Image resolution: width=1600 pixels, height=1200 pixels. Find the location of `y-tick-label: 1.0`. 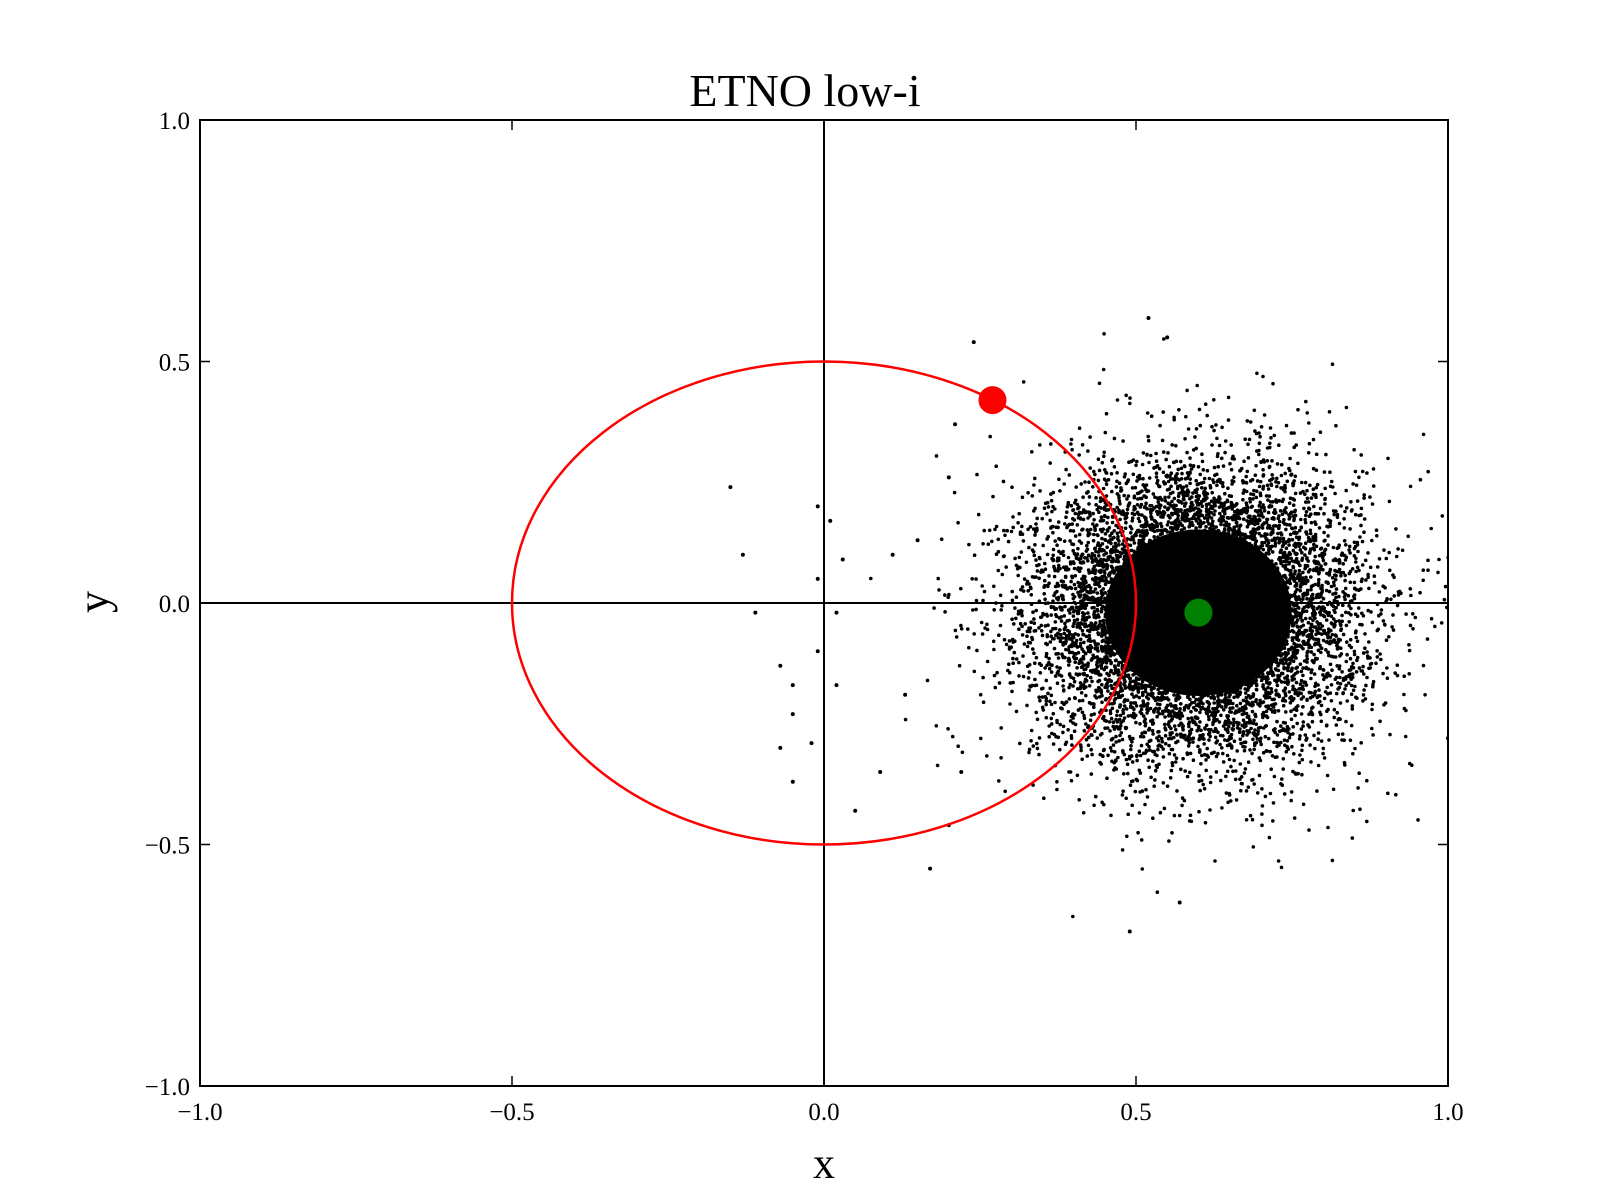

y-tick-label: 1.0 is located at coordinates (174, 121).